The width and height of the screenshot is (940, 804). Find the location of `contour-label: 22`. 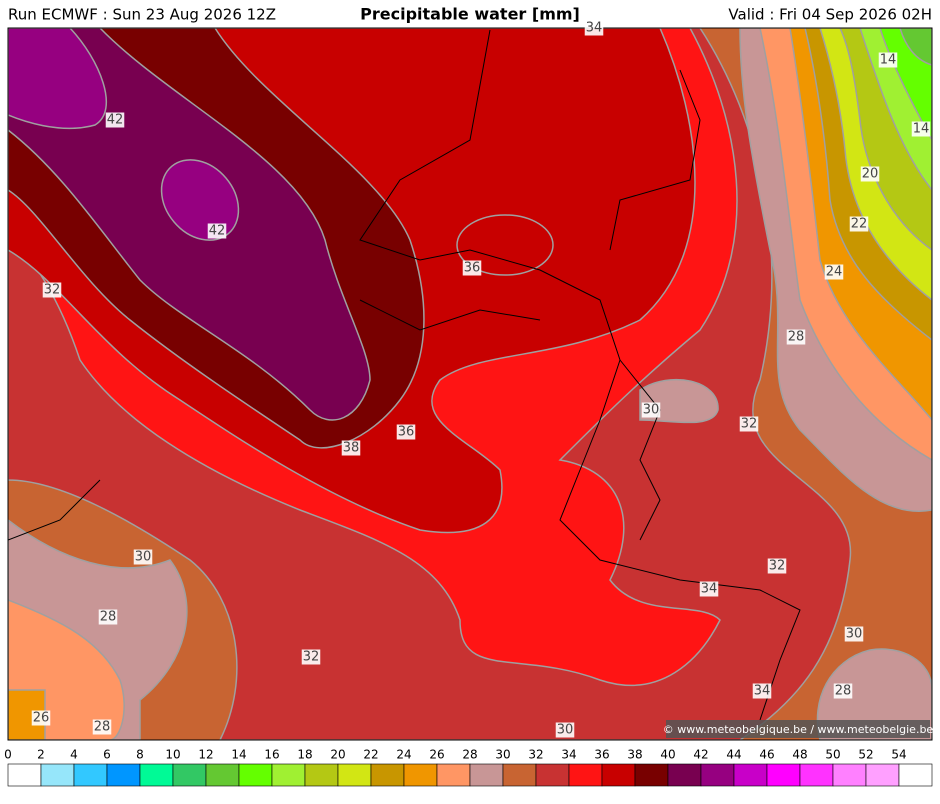

contour-label: 22 is located at coordinates (859, 224).